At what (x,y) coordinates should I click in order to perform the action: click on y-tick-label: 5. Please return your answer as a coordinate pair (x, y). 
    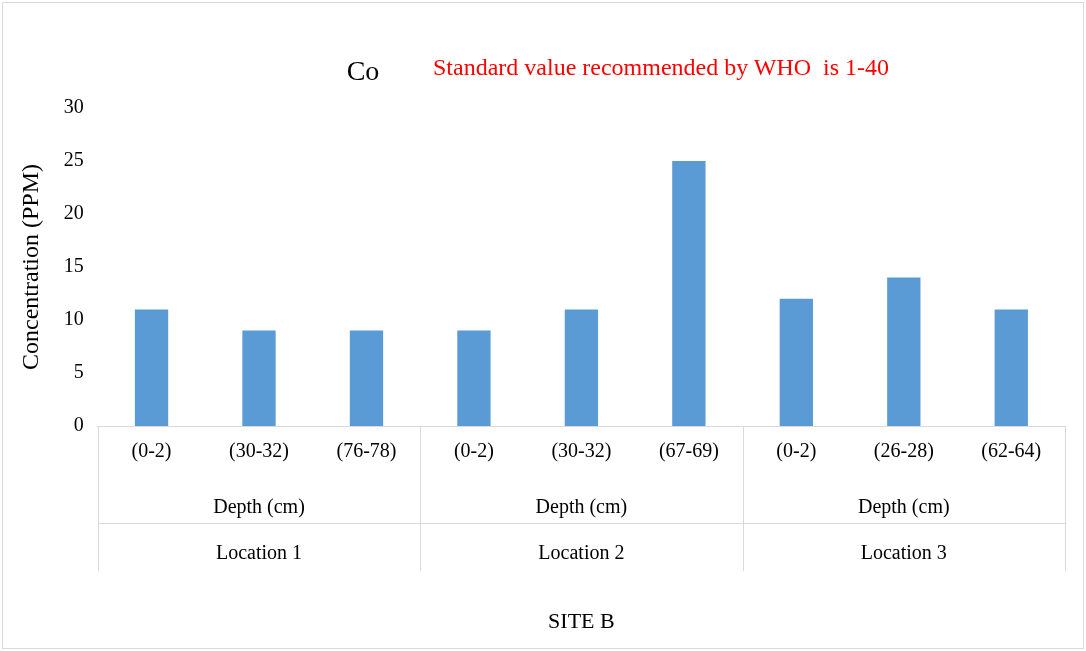
    Looking at the image, I should click on (78, 371).